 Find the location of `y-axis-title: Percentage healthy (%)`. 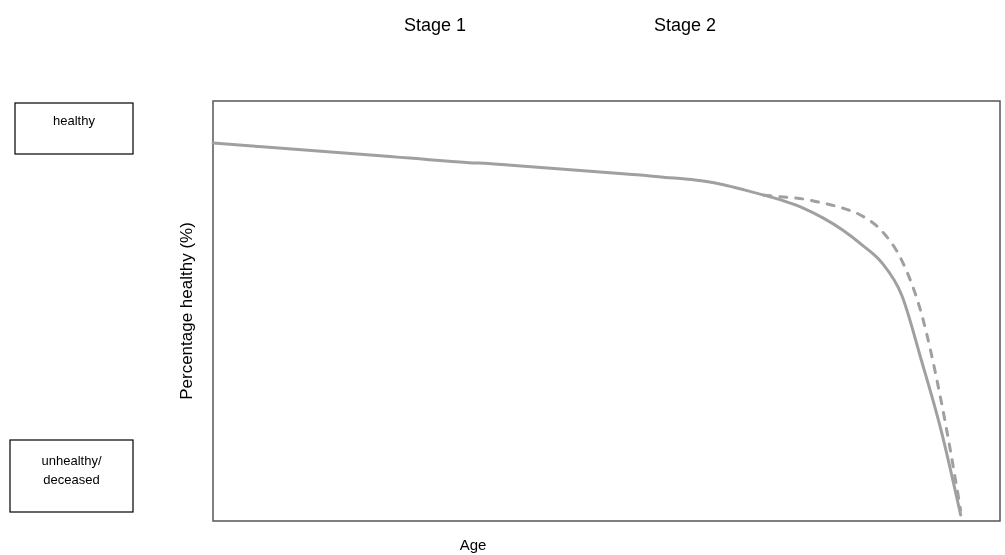

y-axis-title: Percentage healthy (%) is located at coordinates (186, 311).